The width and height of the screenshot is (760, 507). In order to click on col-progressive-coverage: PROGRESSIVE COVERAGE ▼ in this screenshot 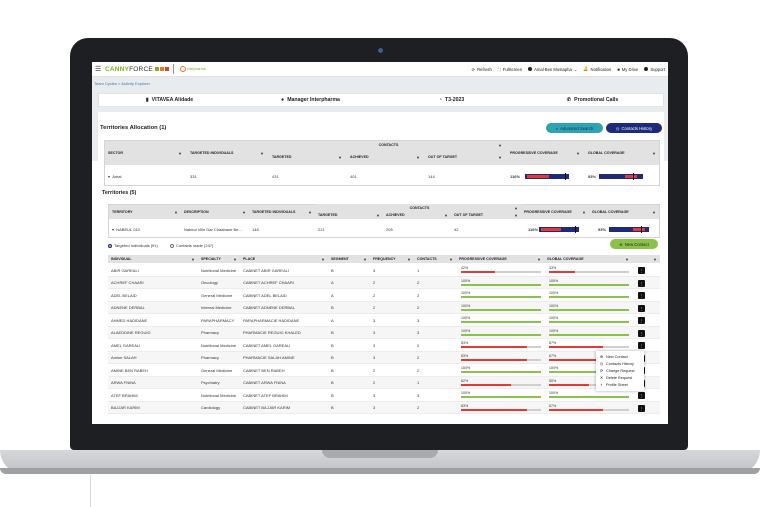, I will do `click(500, 259)`.